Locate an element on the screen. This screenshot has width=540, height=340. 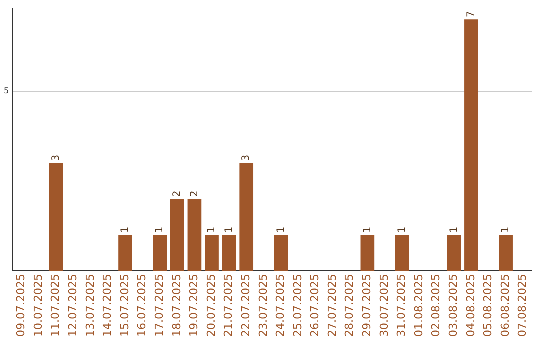
x-tick-label: 09.07.2025 is located at coordinates (21, 306).